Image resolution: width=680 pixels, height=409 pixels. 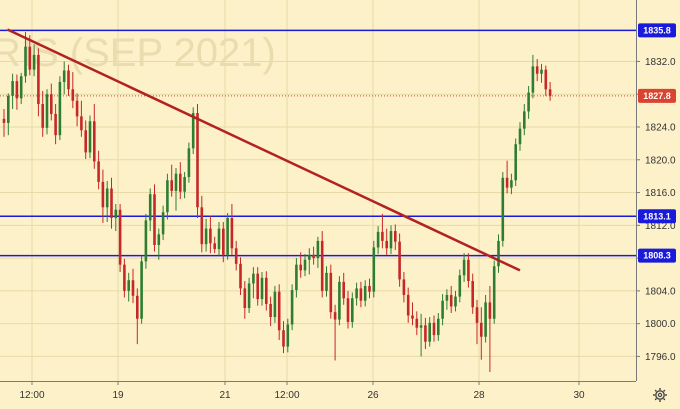 I want to click on settings-icon, so click(x=660, y=395).